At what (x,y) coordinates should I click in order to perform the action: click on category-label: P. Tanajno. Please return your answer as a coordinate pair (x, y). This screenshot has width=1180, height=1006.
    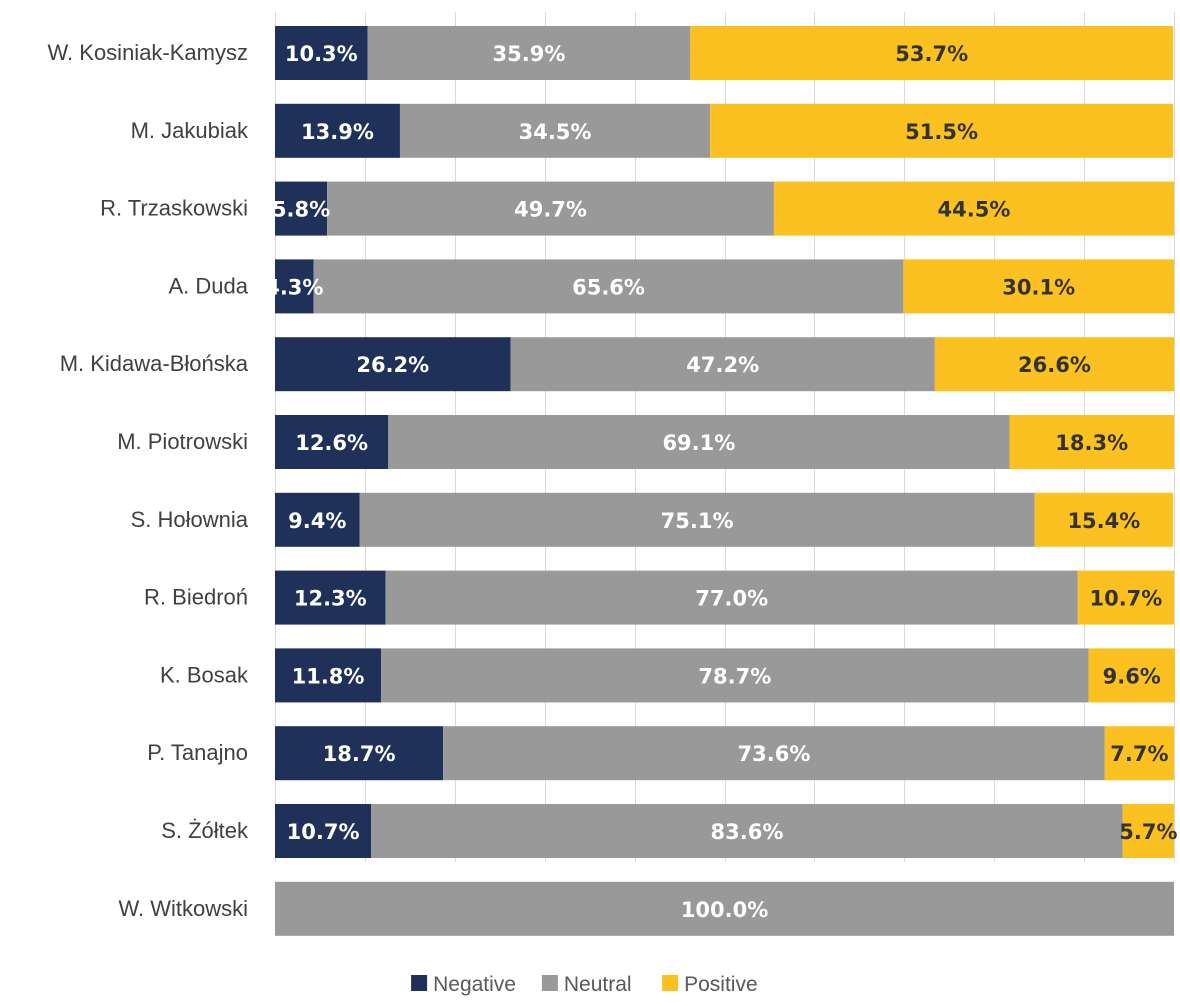
    Looking at the image, I should click on (197, 752).